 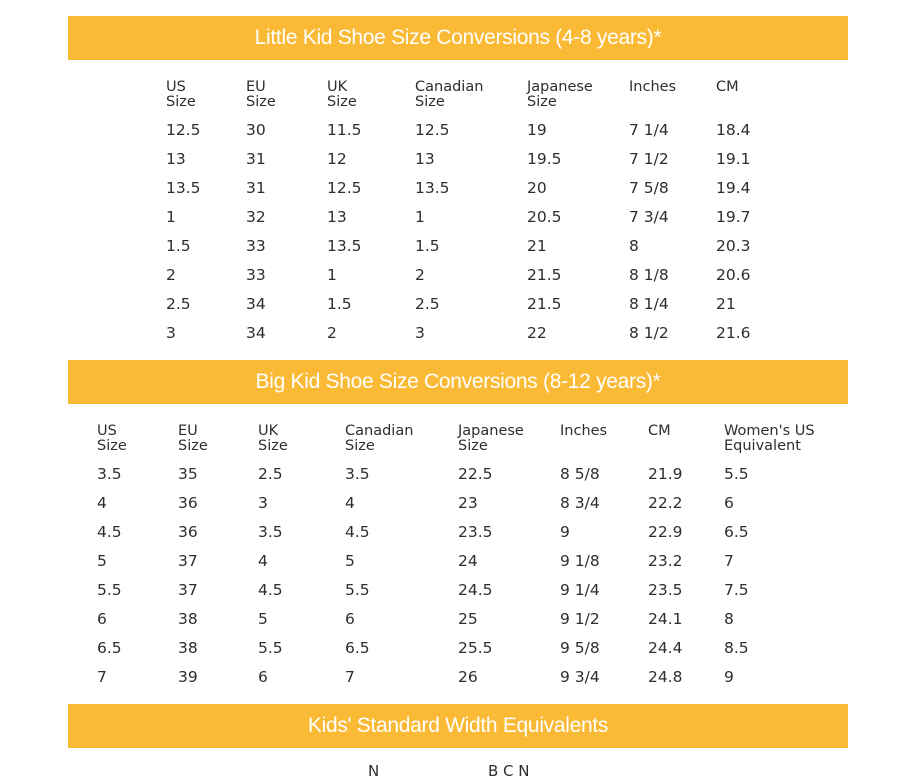 I want to click on column-header: UK Size, so click(x=342, y=94).